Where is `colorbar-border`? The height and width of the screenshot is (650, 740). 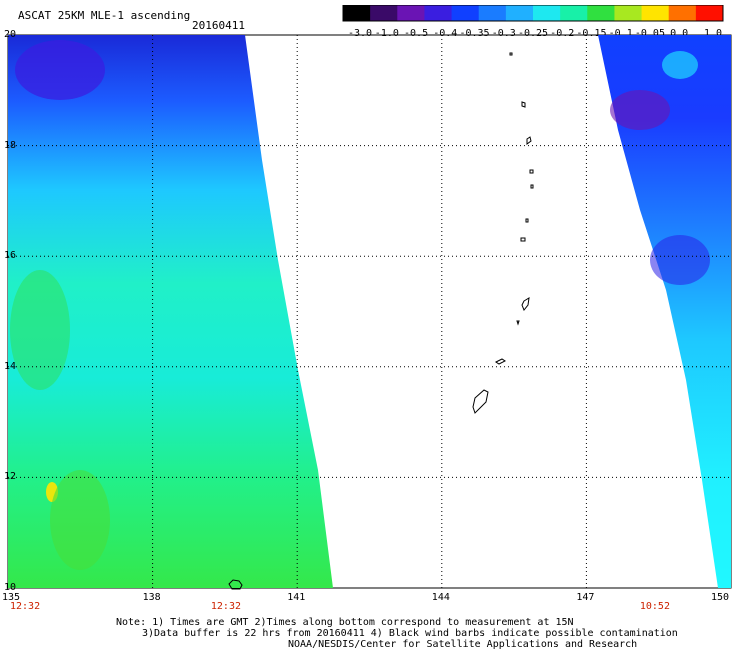
colorbar-border is located at coordinates (533, 13).